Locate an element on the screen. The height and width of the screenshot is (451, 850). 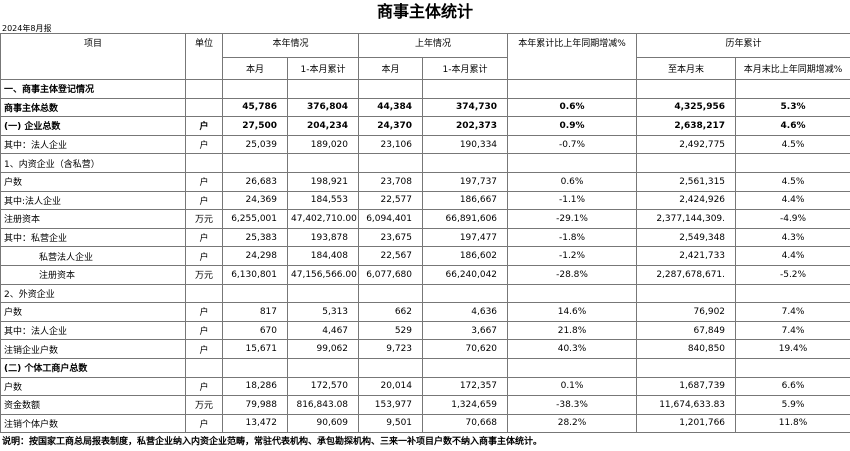
table-cell: 67,849 is located at coordinates (686, 330).